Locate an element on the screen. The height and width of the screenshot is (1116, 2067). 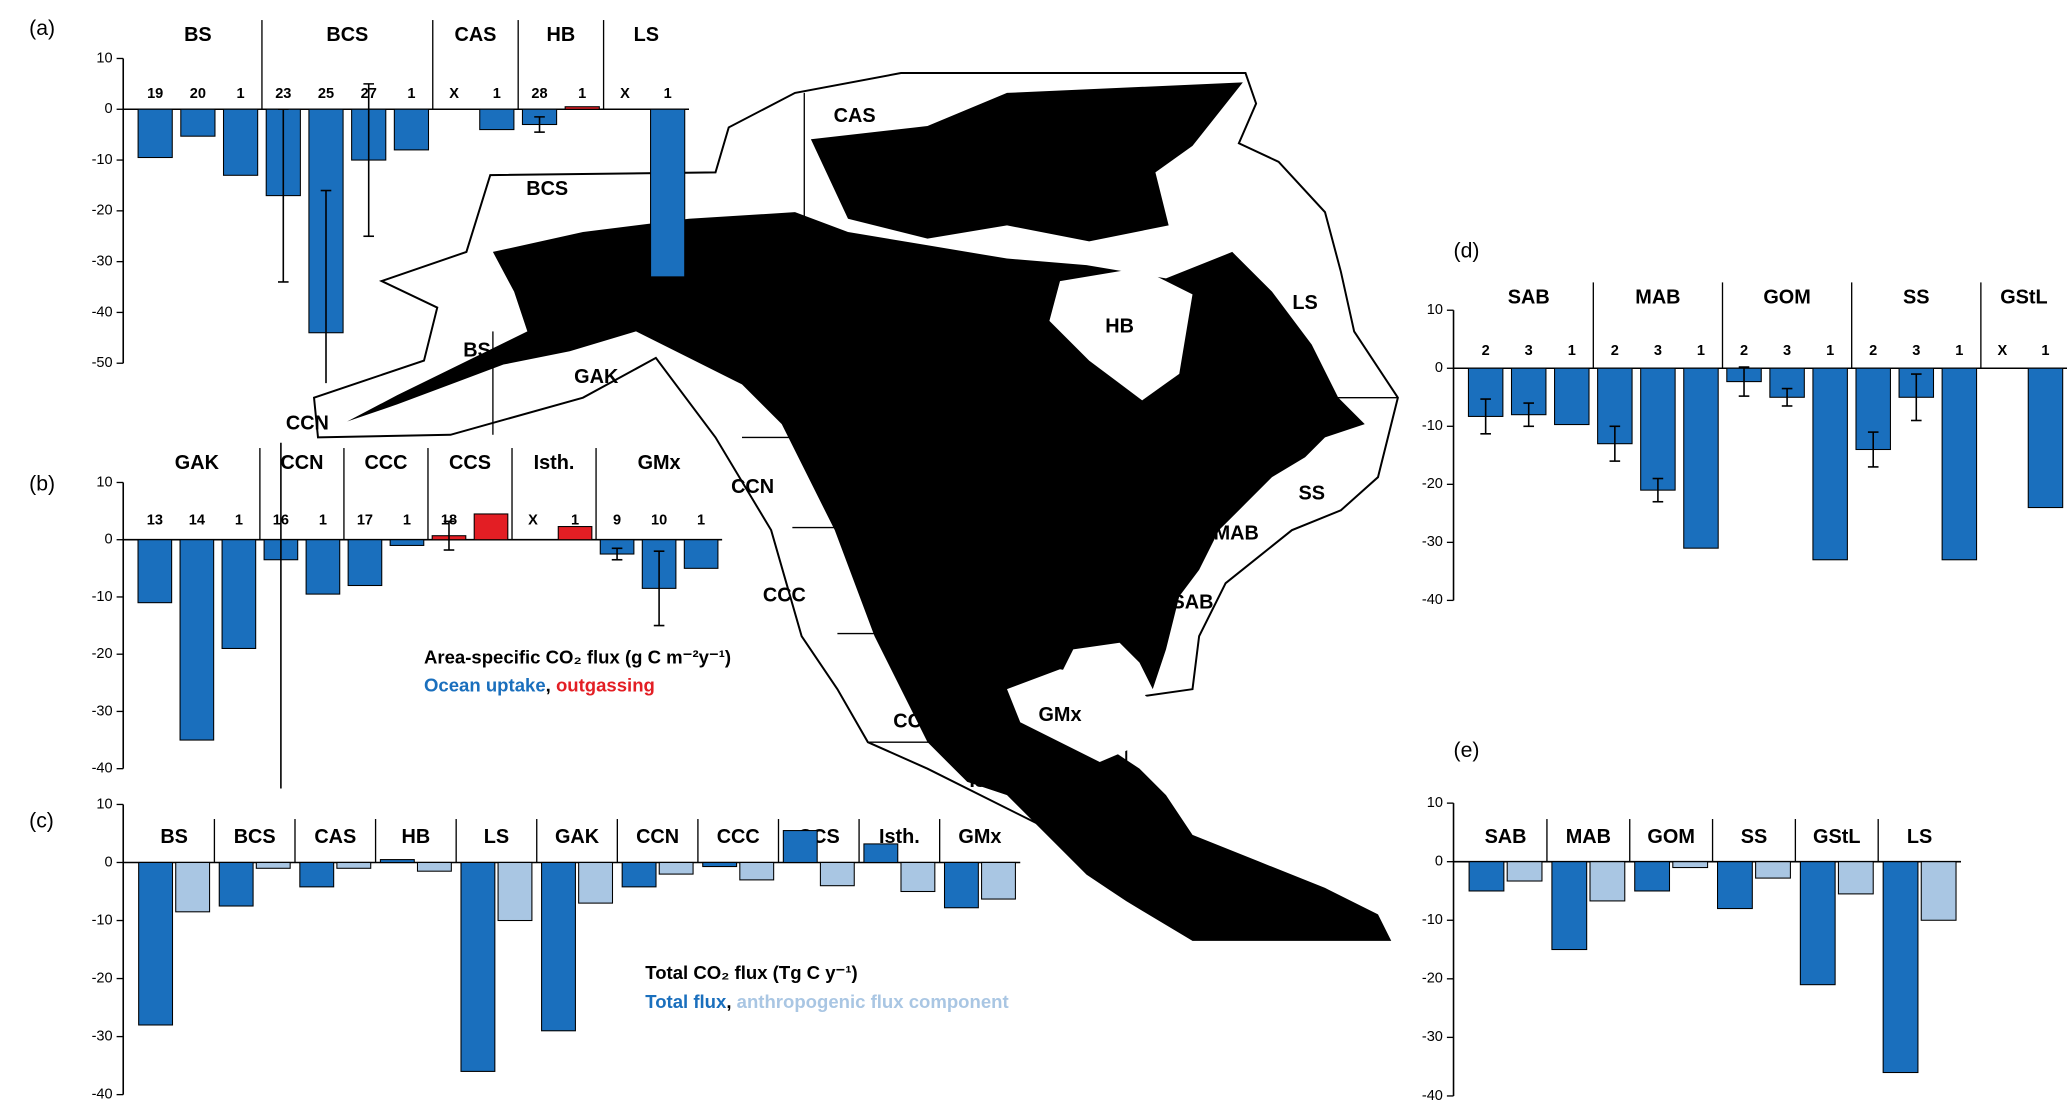
group-label: CCS is located at coordinates (470, 463).